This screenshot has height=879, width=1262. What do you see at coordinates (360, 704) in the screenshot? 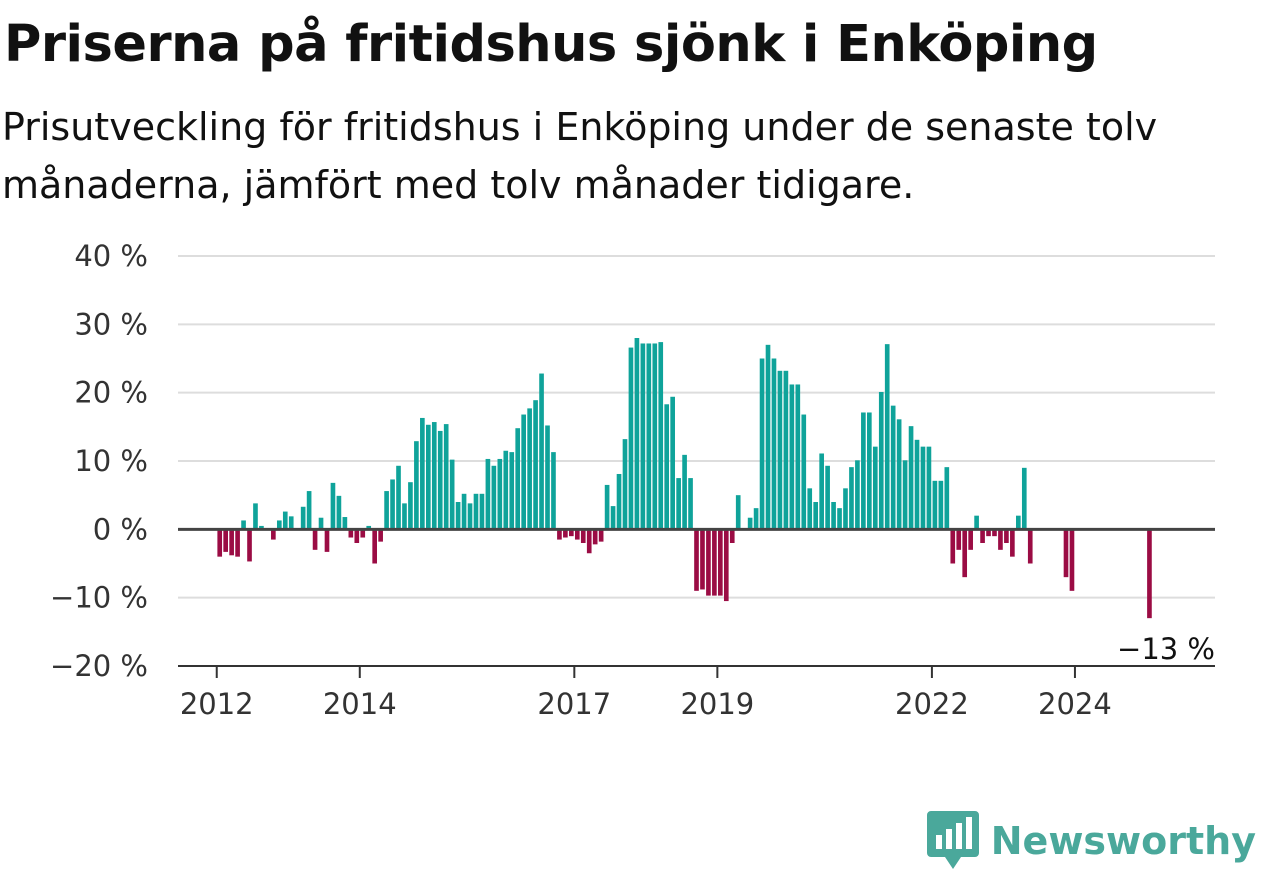
I see `x-tick-label: 2014` at bounding box center [360, 704].